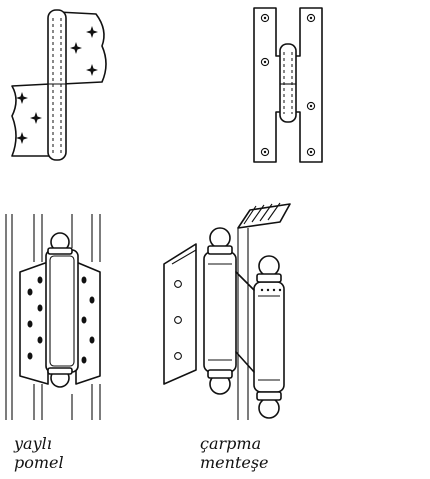  Describe the element at coordinates (33, 443) in the screenshot. I see `spring-hinge-caption-line-1: yaylı` at that location.